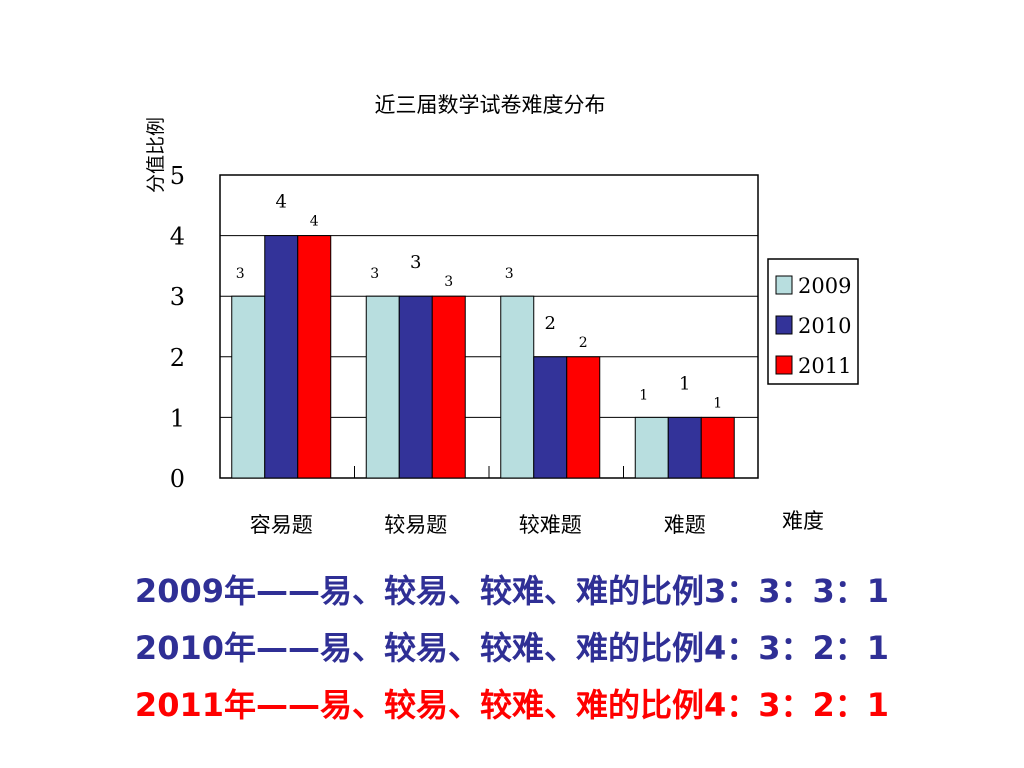 The image size is (1024, 768). Describe the element at coordinates (509, 274) in the screenshot. I see `data-label-2009-2: 3` at that location.